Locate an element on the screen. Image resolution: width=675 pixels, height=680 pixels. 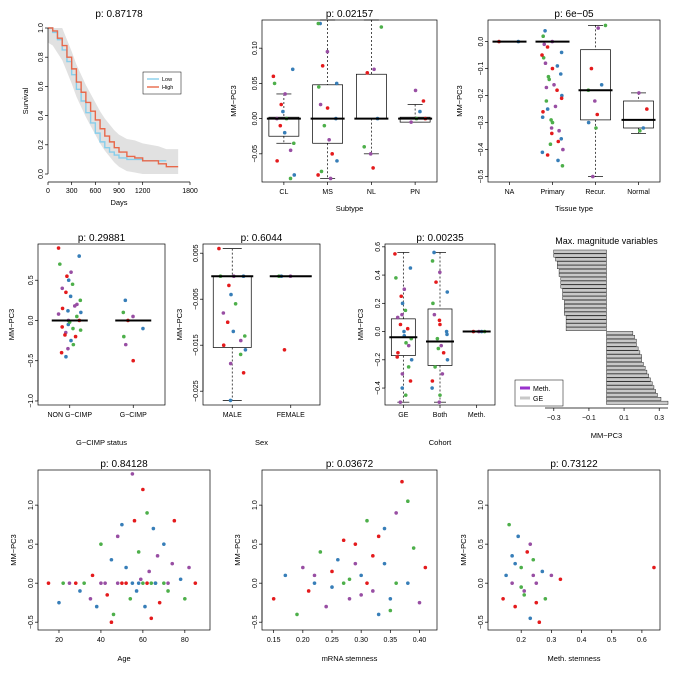
panel-title: p: 0.73122 is located at coordinates (574, 464).